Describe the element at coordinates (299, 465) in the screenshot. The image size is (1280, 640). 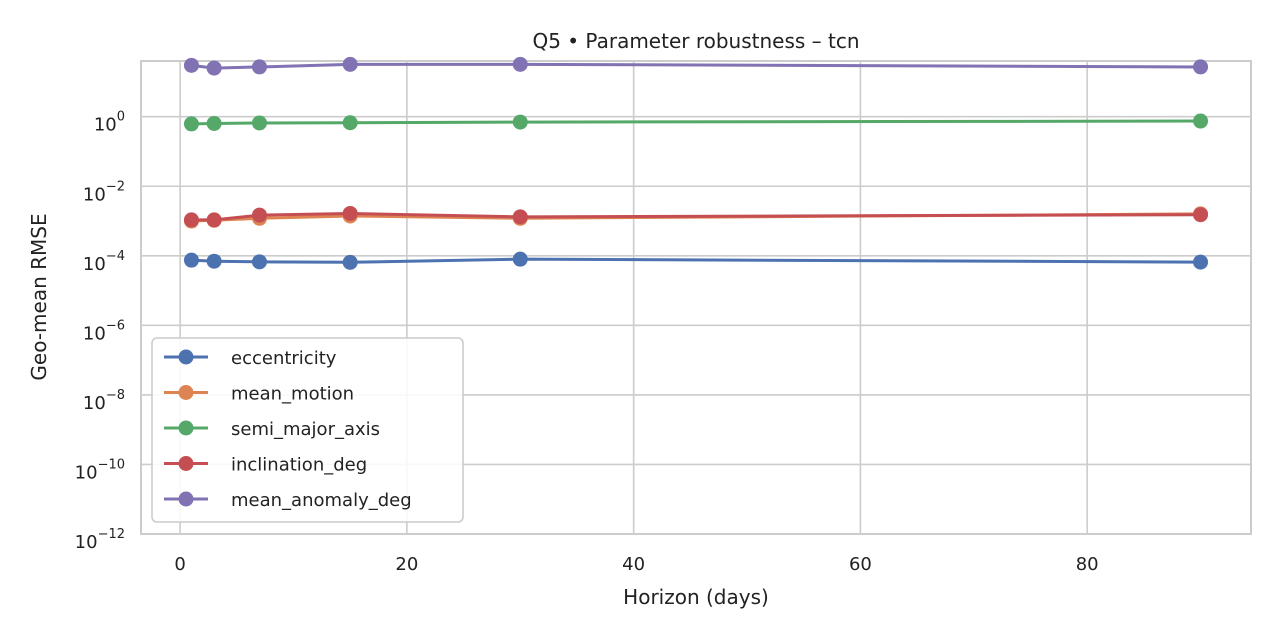
I see `legend-label: inclination_deg` at that location.